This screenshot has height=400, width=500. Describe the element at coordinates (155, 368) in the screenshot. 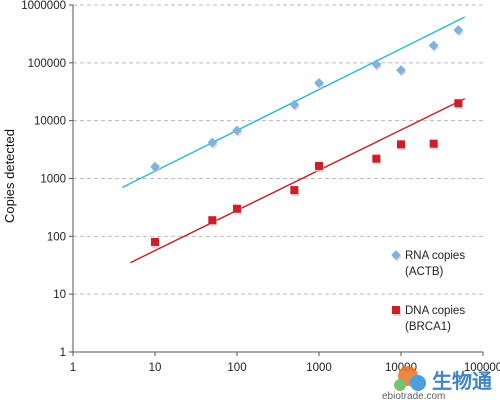

I see `x-tick-label: 10` at that location.